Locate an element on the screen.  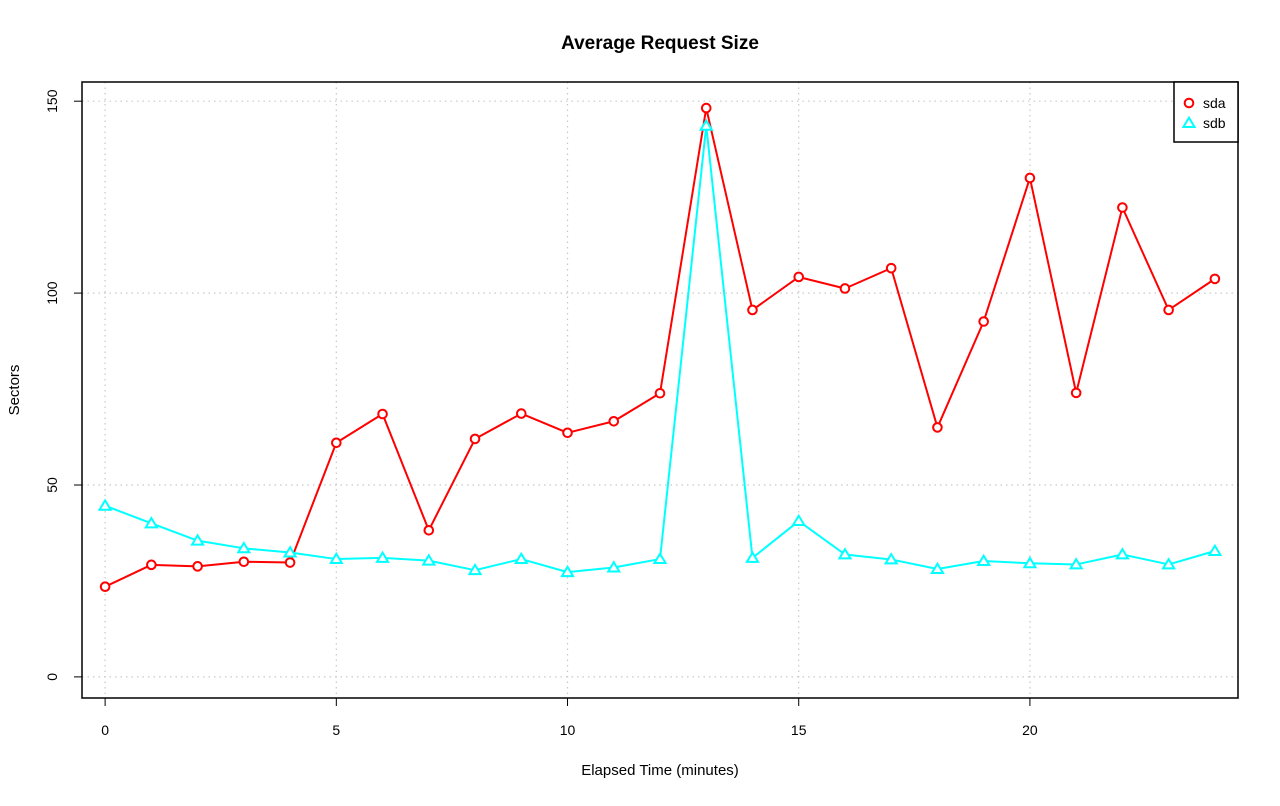
x-tick-label: 10 is located at coordinates (568, 730).